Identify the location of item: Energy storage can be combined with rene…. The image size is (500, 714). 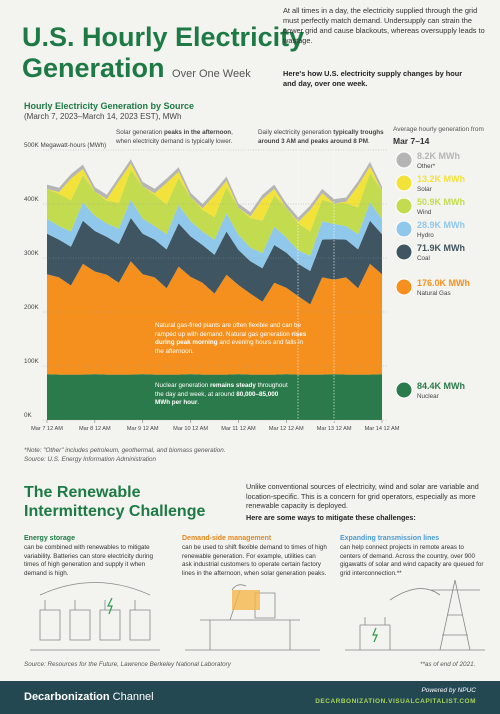
(94, 556).